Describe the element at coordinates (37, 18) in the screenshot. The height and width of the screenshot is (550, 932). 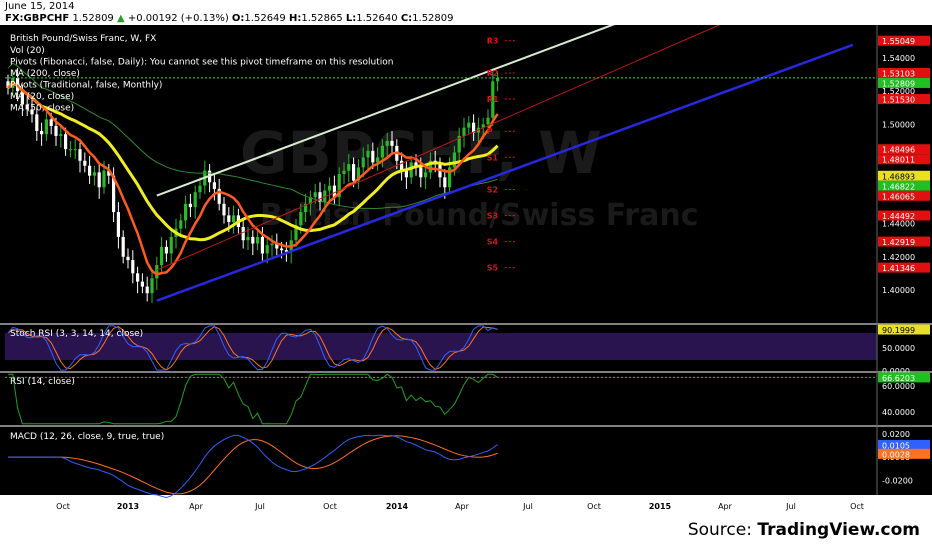
I see `symbol: FX:GBPCHF` at that location.